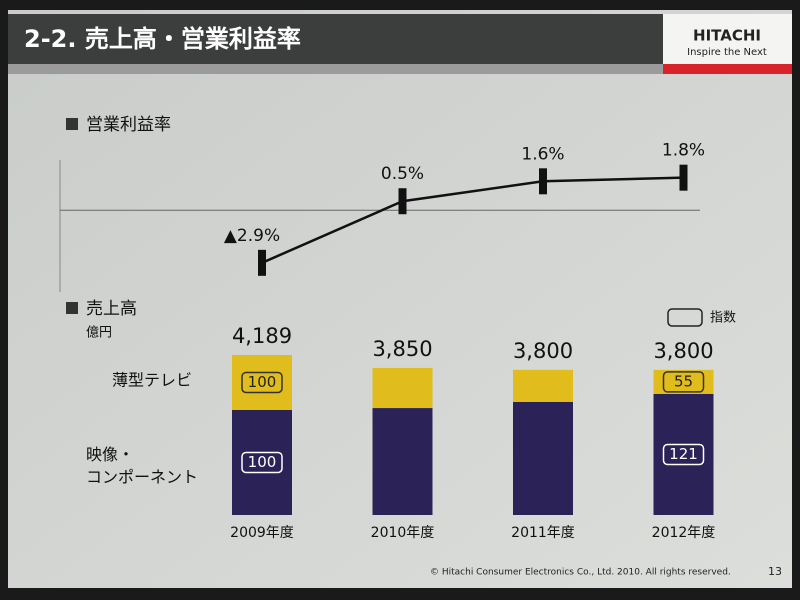  What do you see at coordinates (162, 39) in the screenshot?
I see `slide-title: 2-2. 売上高・営業利益率` at bounding box center [162, 39].